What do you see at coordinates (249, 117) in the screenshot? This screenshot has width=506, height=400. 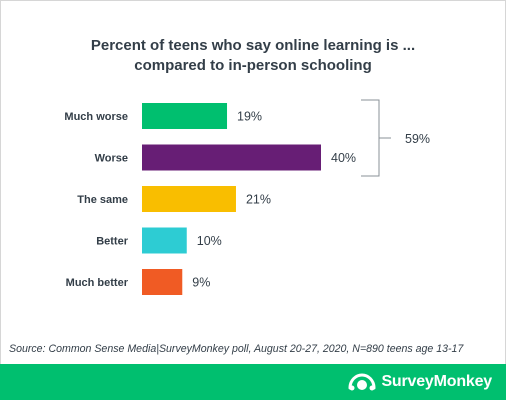 I see `value-label-much-worse: 19%` at bounding box center [249, 117].